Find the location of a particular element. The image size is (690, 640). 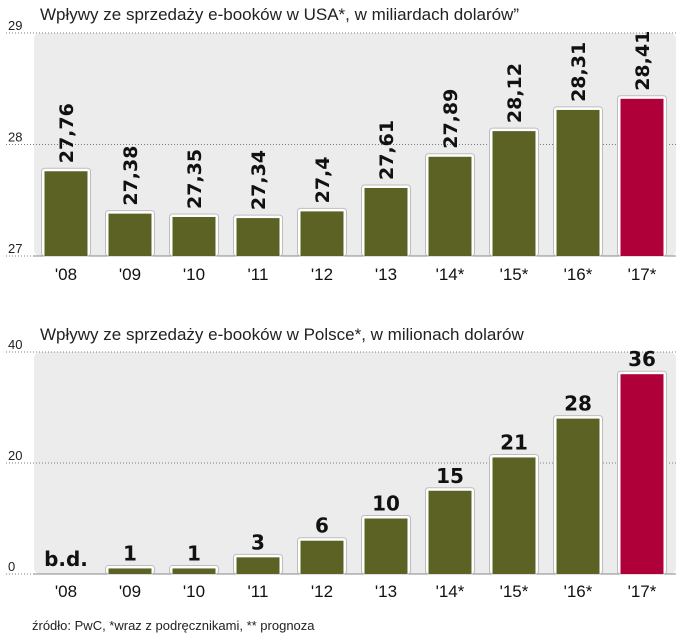

y-tick-label: 27 is located at coordinates (15, 248).